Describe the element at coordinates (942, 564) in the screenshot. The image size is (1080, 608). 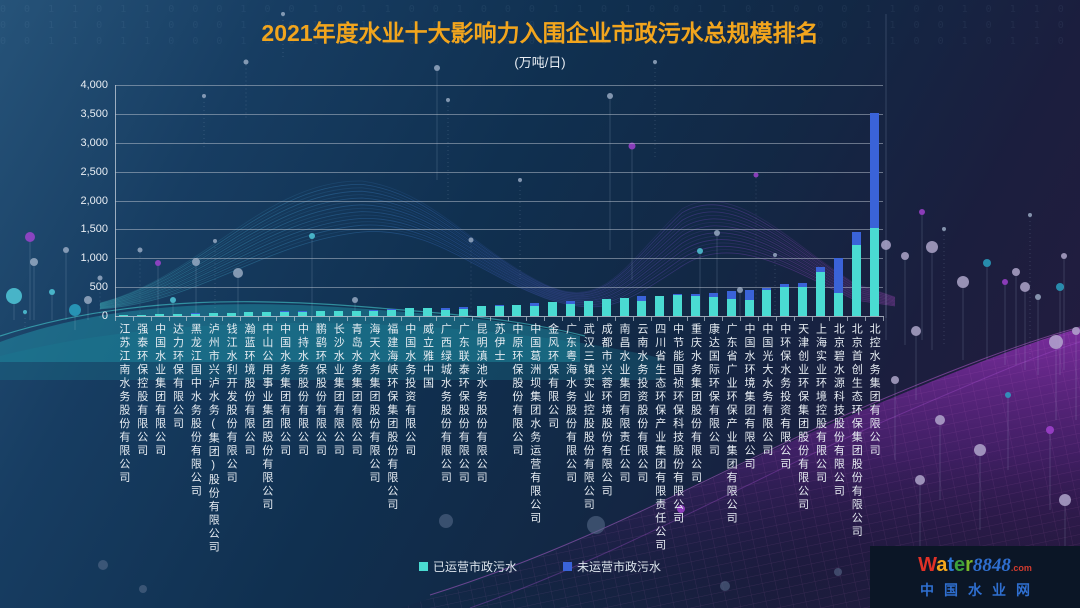
I see `brand-letter: a` at that location.